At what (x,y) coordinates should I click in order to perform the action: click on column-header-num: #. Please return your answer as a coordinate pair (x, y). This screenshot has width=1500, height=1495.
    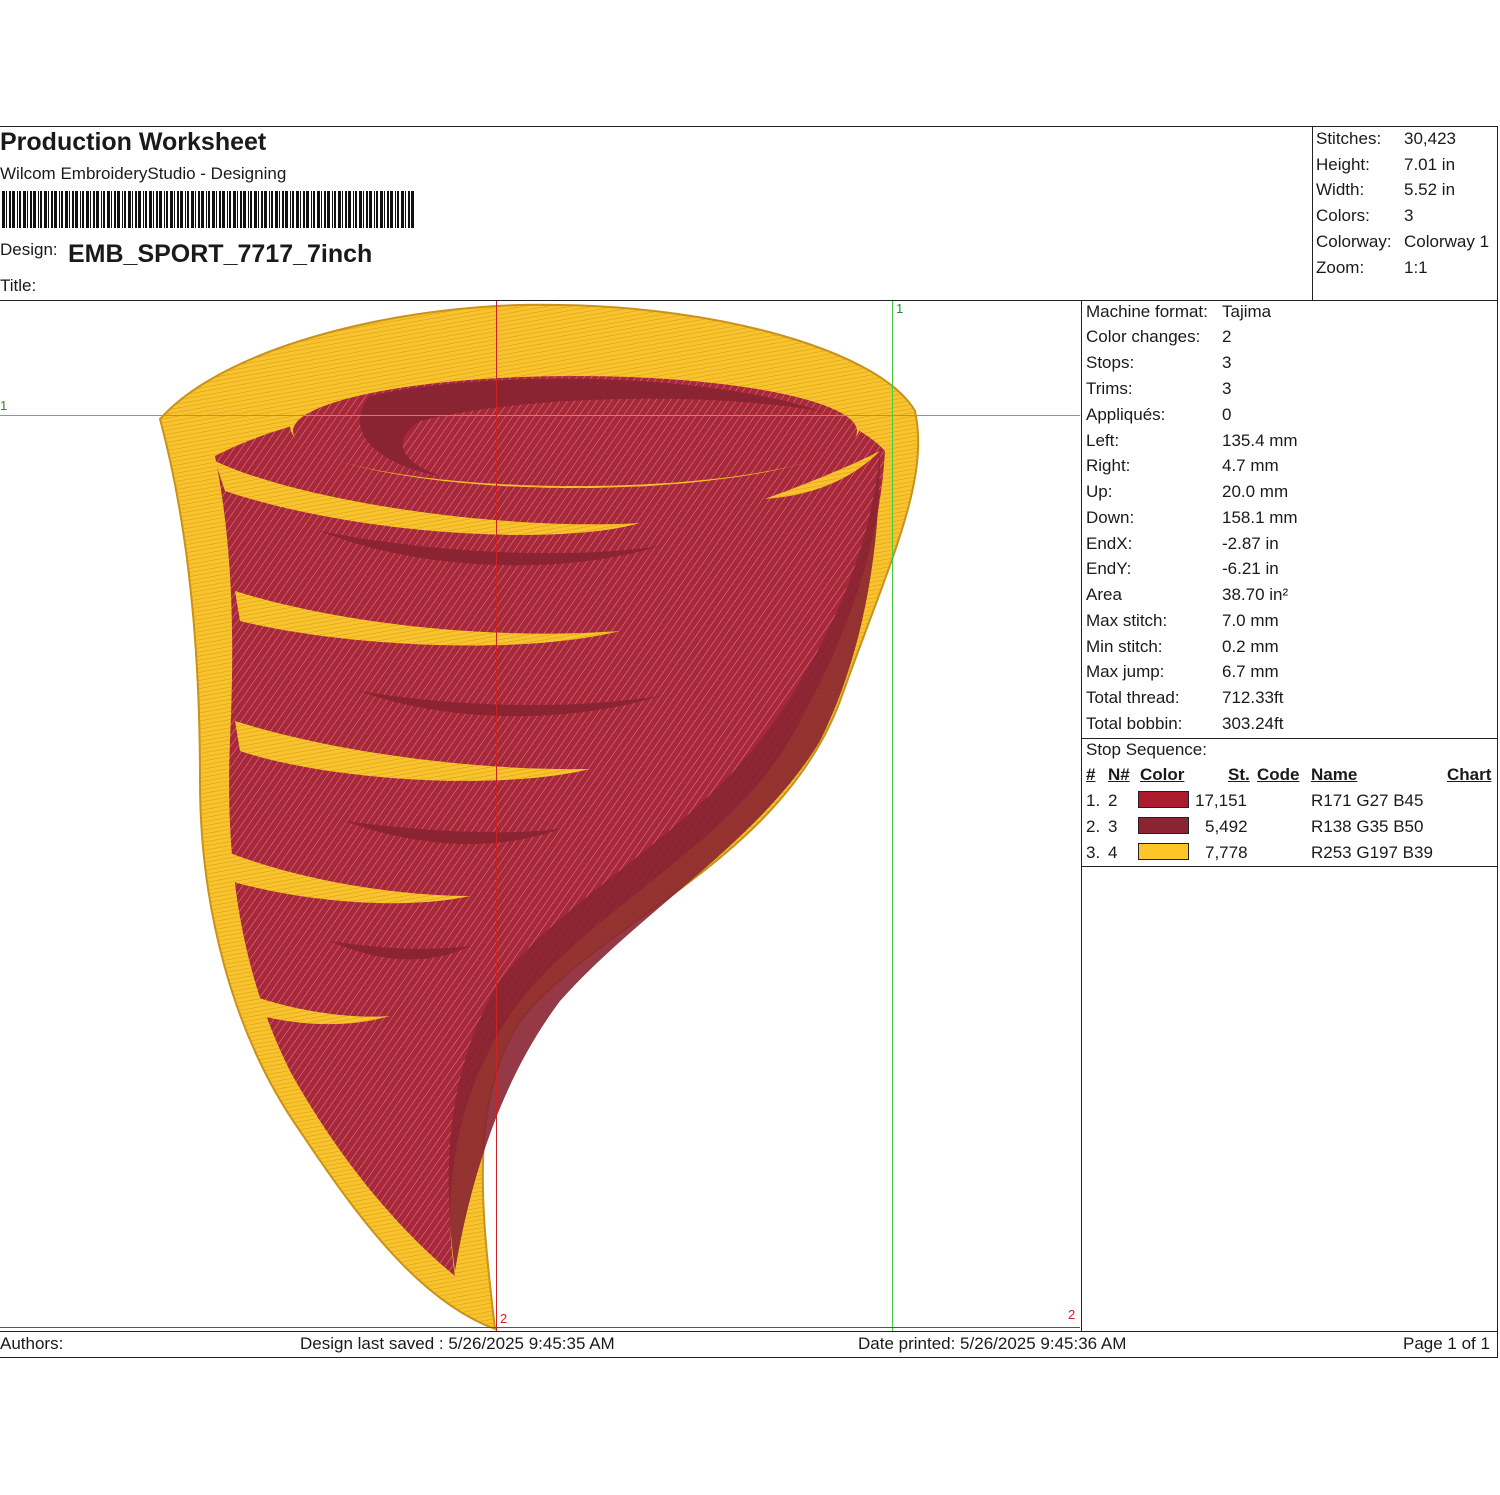
    Looking at the image, I should click on (1091, 774).